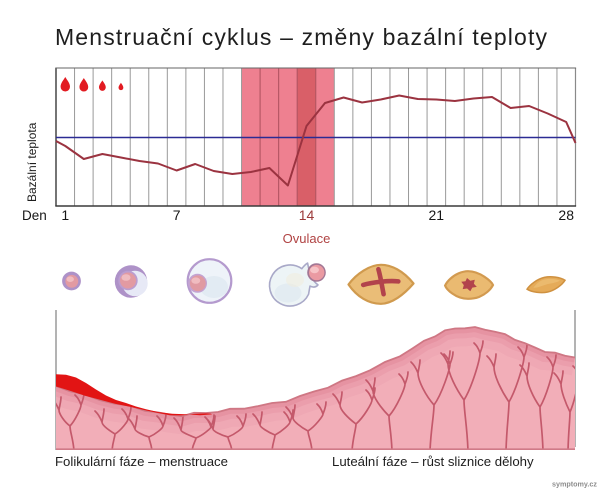  I want to click on svg-text: 28, so click(566, 215).